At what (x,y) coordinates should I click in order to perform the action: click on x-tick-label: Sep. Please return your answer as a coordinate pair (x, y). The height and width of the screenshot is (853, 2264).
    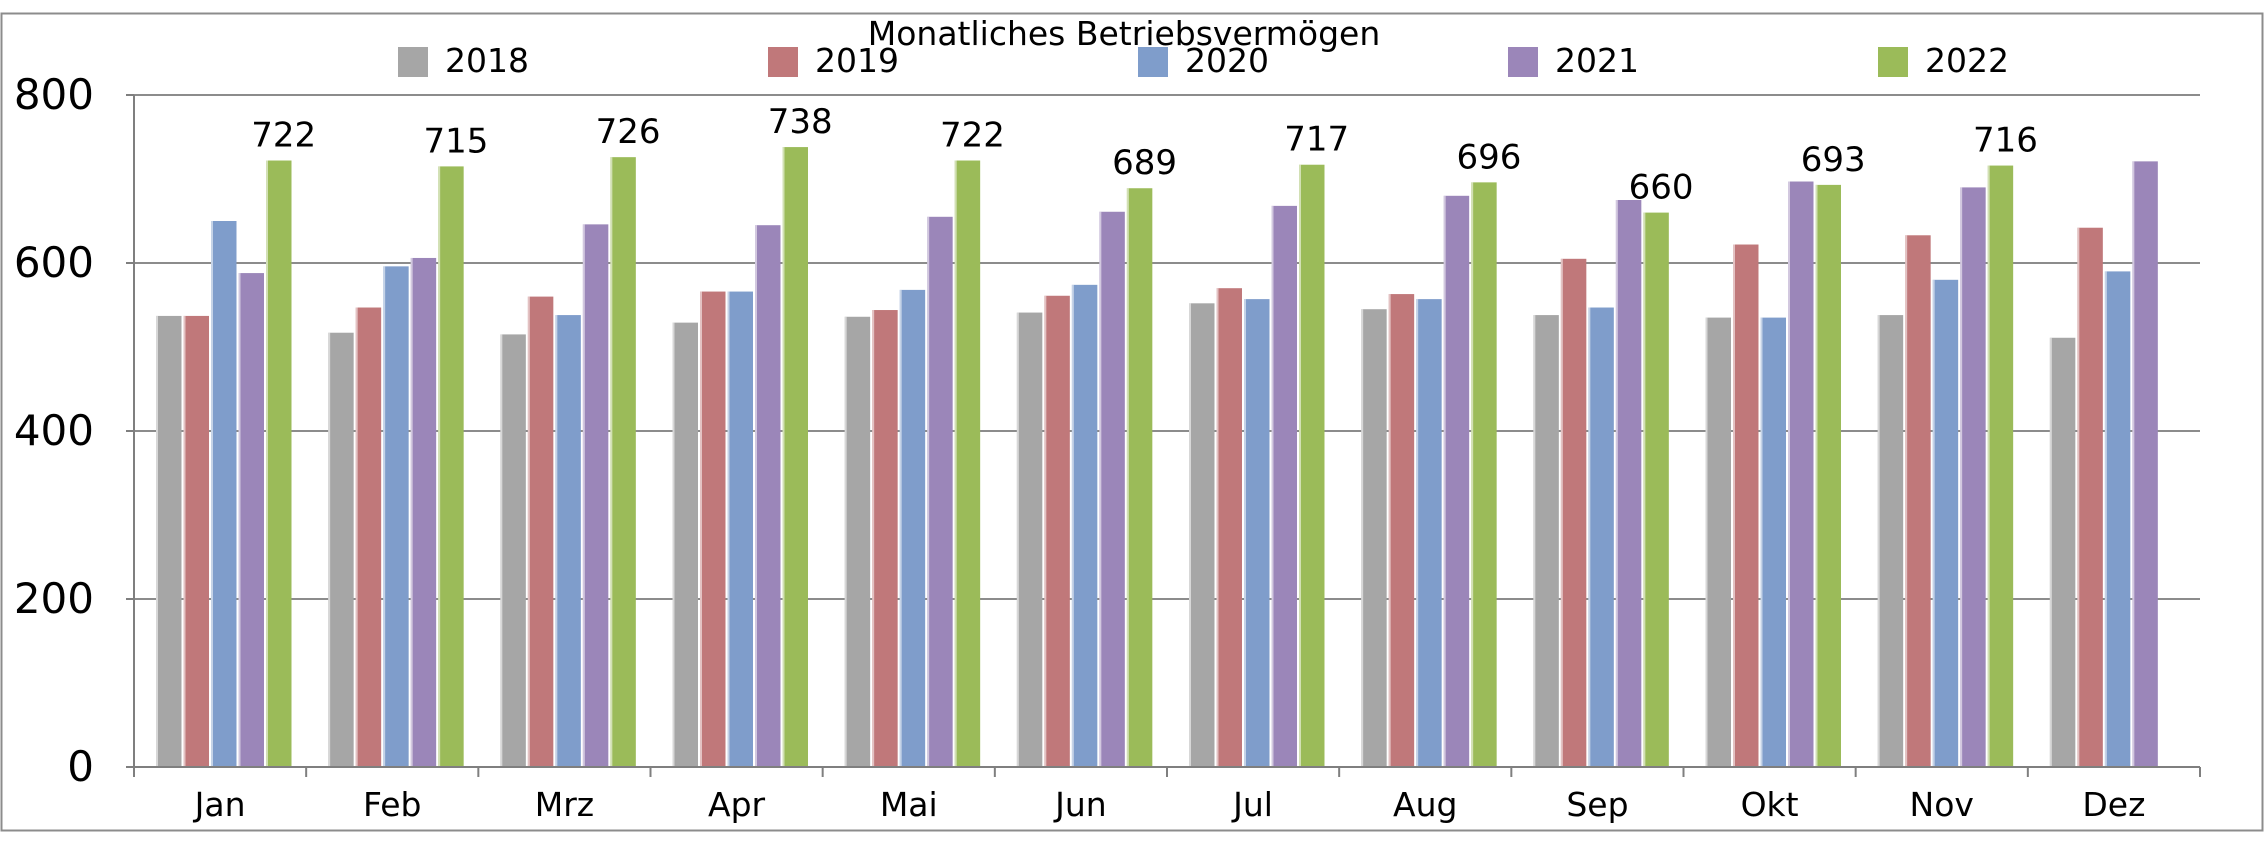
    Looking at the image, I should click on (1597, 804).